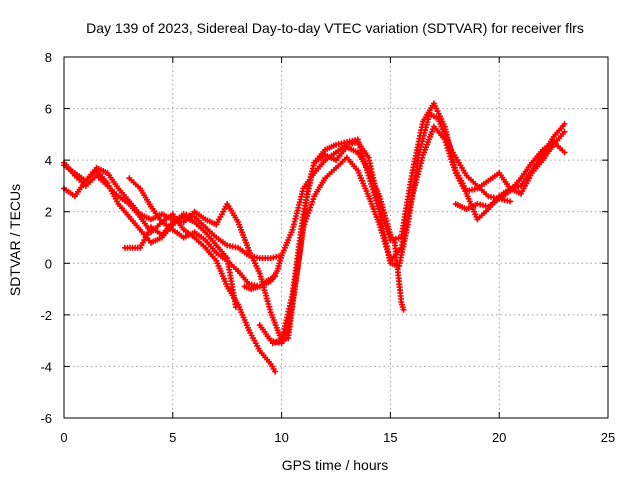 This screenshot has width=640, height=480. I want to click on x-tick-label: 10, so click(281, 437).